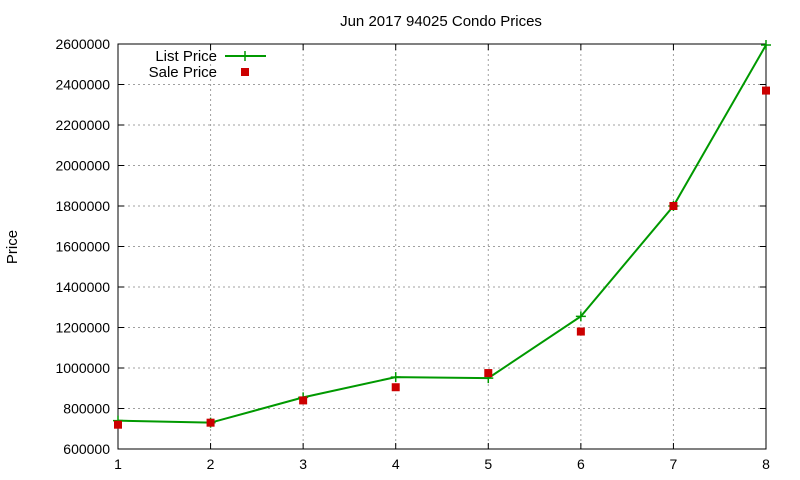  What do you see at coordinates (82, 85) in the screenshot?
I see `y-tick-label: 2400000` at bounding box center [82, 85].